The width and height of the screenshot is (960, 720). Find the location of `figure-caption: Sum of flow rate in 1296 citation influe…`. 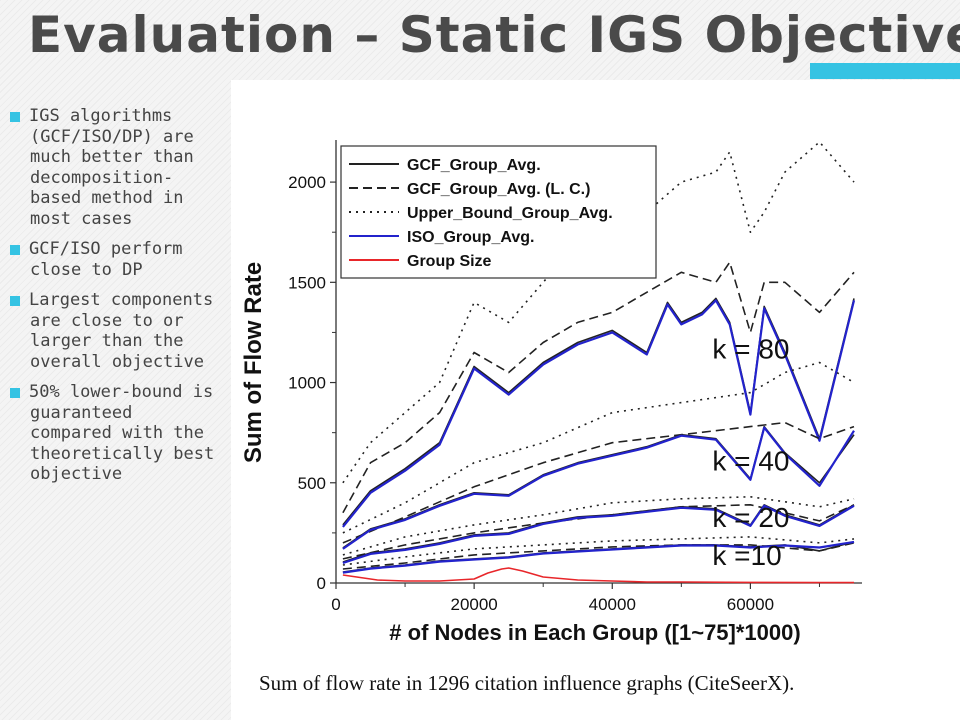

figure-caption: Sum of flow rate in 1296 citation influe… is located at coordinates (527, 683).